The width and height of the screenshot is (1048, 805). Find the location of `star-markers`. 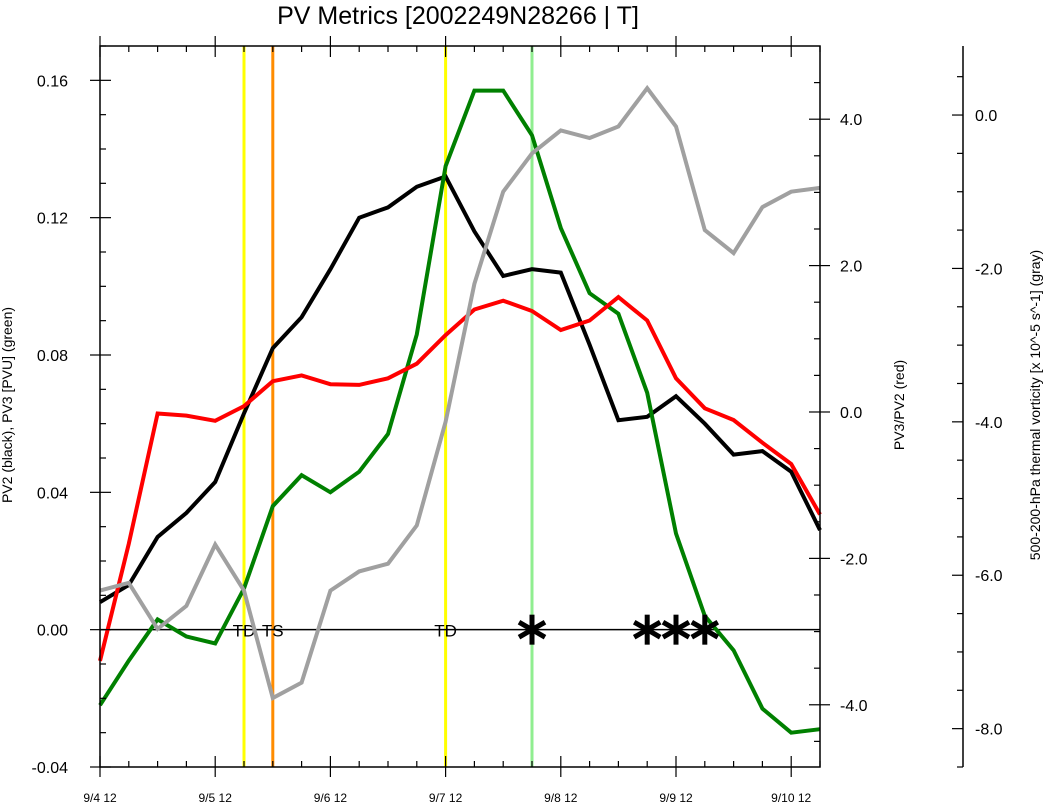

star-markers is located at coordinates (618, 629).